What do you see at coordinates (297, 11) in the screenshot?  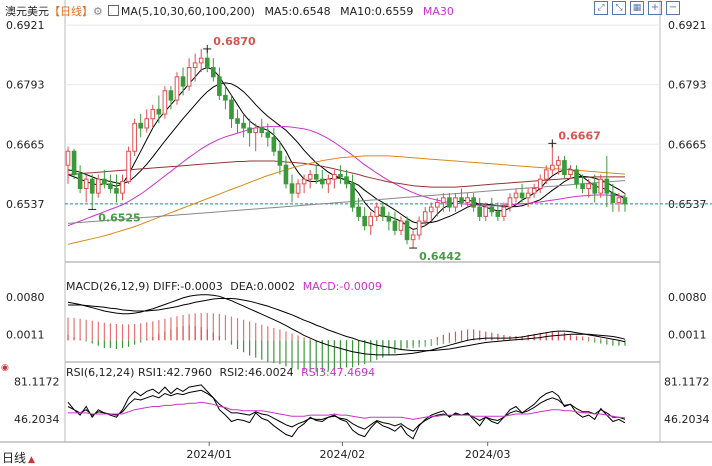 I see `ma5-value: MA5:0.6548` at bounding box center [297, 11].